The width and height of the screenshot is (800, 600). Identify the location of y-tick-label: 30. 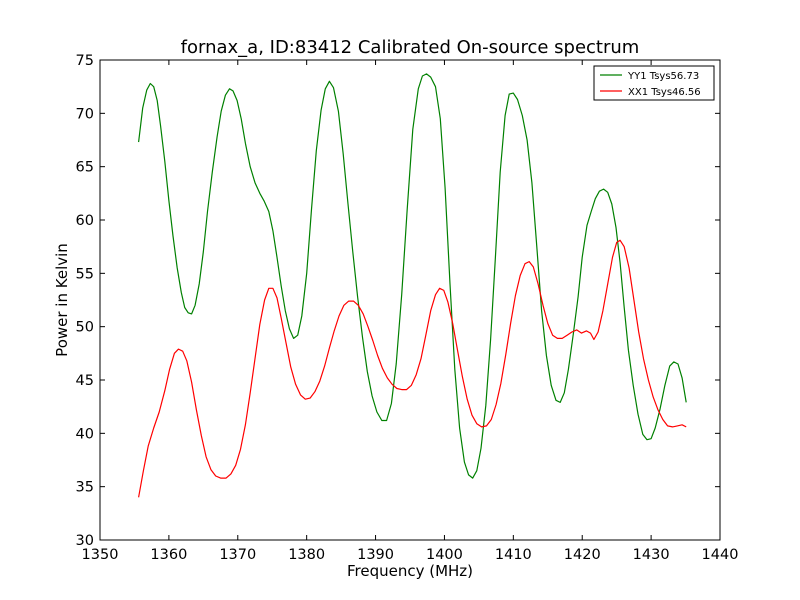
(85, 541).